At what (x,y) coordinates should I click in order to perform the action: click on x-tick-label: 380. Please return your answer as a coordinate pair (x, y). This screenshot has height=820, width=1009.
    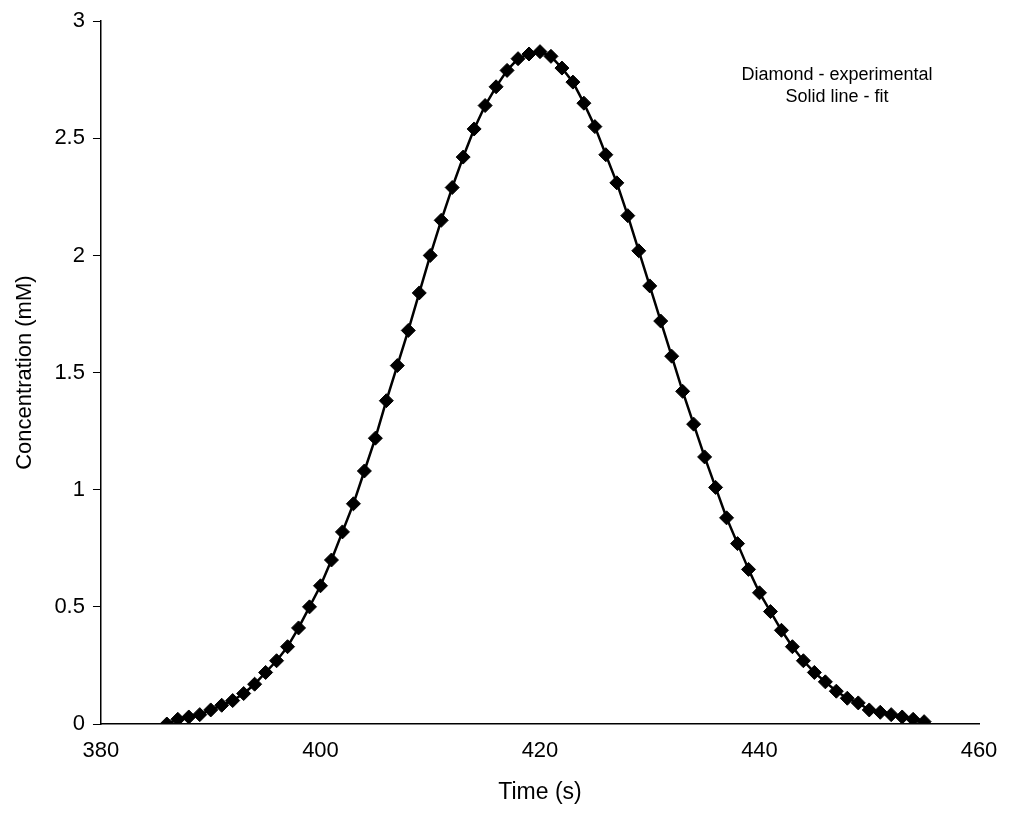
    Looking at the image, I should click on (101, 750).